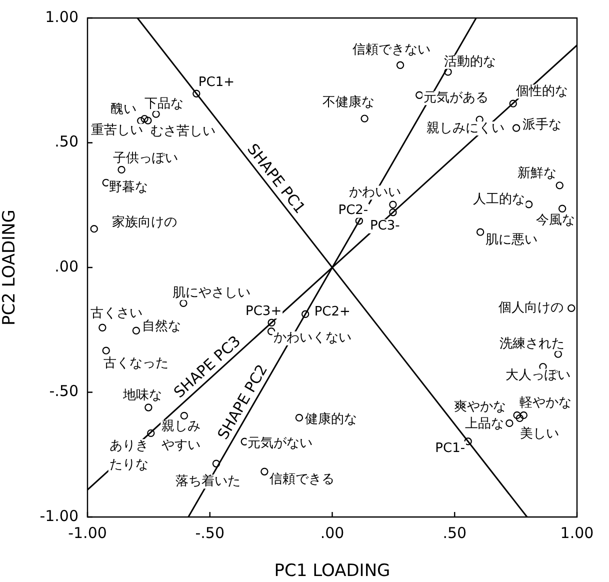 This screenshot has height=582, width=609. Describe the element at coordinates (532, 344) in the screenshot. I see `annotation: 洗練された` at that location.